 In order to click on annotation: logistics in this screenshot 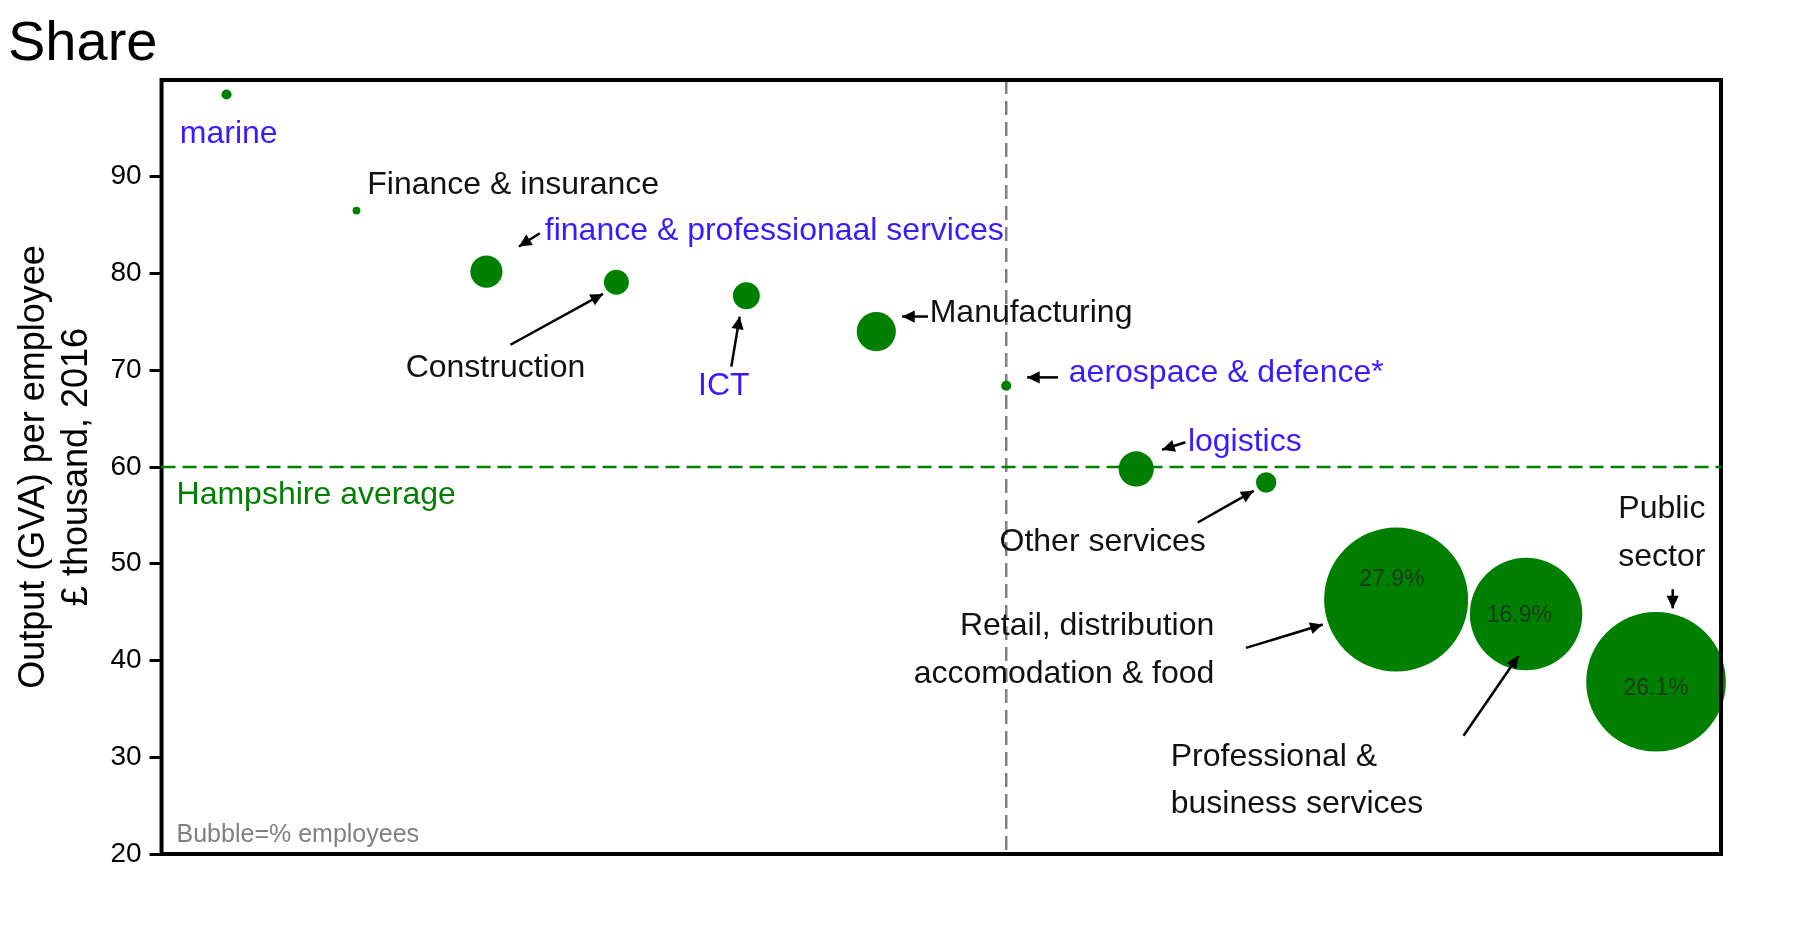, I will do `click(1244, 440)`.